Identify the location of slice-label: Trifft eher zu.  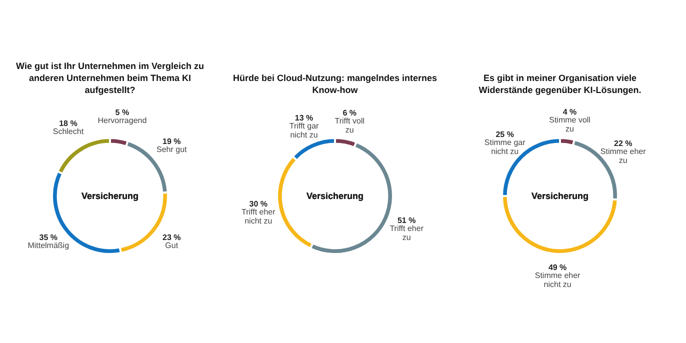
(407, 233).